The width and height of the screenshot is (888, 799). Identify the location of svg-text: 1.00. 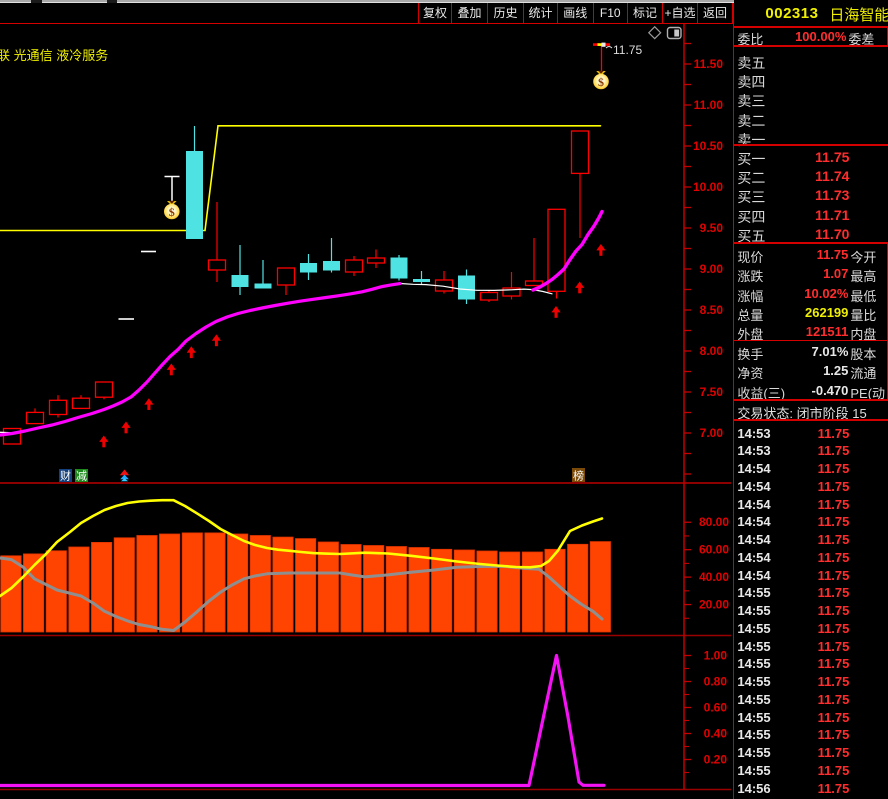
(716, 656).